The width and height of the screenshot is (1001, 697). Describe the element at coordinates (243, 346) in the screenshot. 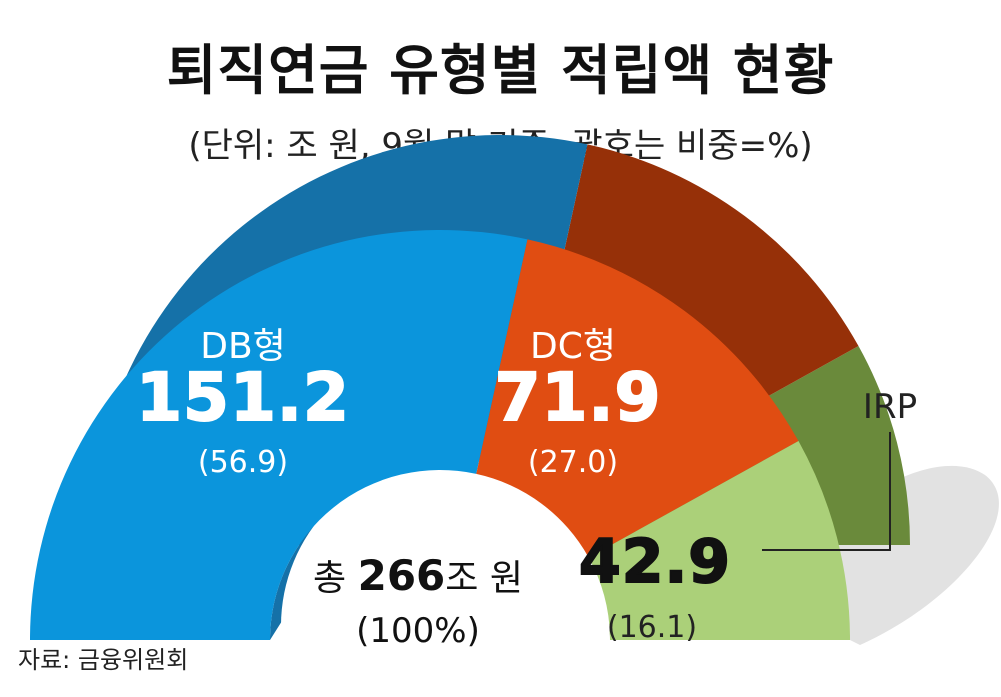

I see `db-name-label: DB형` at that location.